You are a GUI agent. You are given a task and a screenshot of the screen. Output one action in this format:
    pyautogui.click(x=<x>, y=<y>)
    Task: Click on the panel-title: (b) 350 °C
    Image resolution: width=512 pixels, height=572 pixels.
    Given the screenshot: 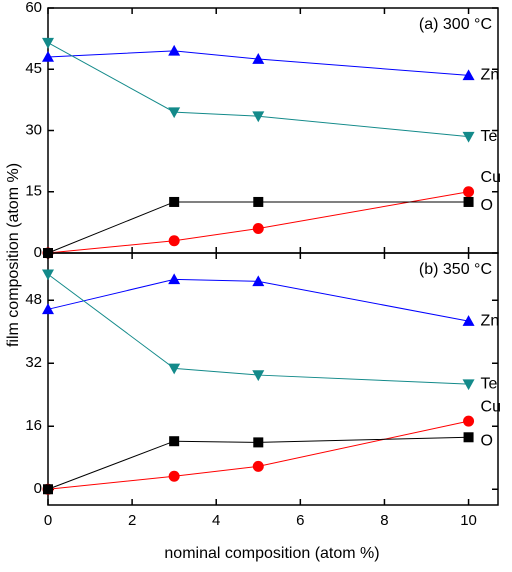 What is the action you would take?
    pyautogui.click(x=455, y=269)
    